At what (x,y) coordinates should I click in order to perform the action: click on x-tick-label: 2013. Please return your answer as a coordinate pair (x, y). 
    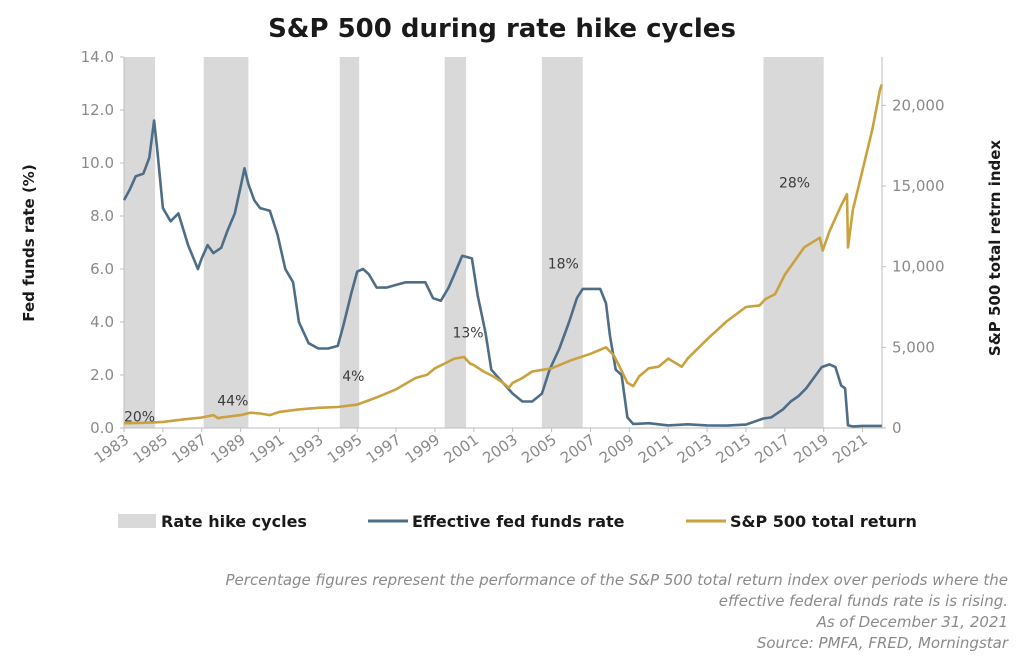
    Looking at the image, I should click on (695, 449).